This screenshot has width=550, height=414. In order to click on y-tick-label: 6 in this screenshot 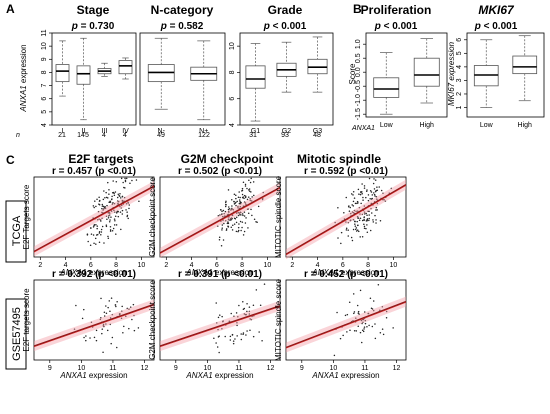, I will do `click(232, 99)`.